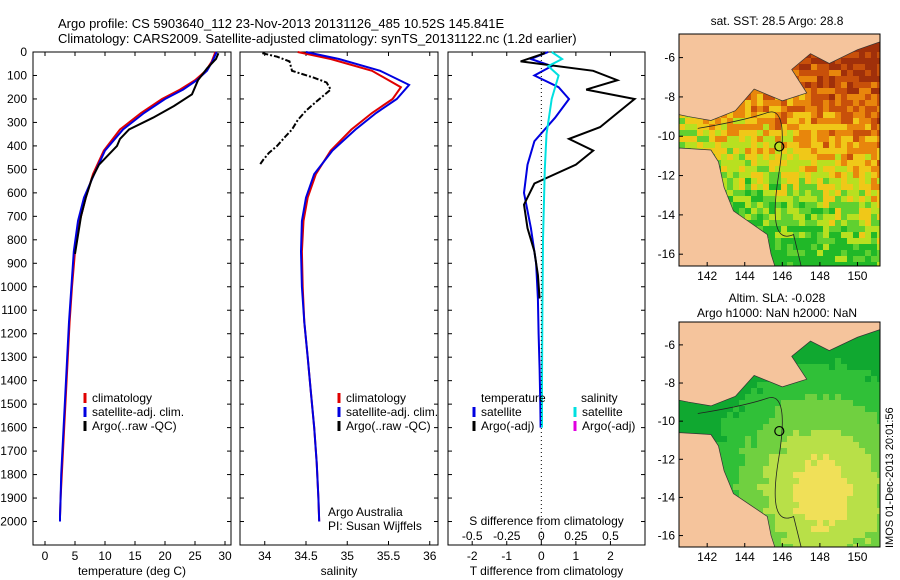  What do you see at coordinates (135, 556) in the screenshot?
I see `x-tick-label: 15` at bounding box center [135, 556].